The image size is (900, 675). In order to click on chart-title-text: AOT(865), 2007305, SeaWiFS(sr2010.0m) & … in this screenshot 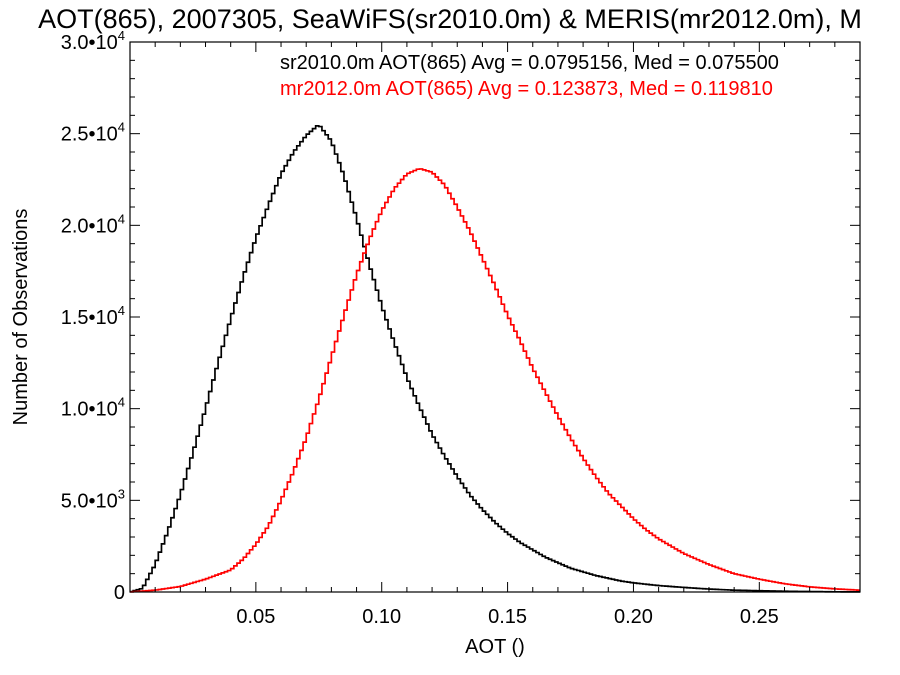, I will do `click(450, 19)`.